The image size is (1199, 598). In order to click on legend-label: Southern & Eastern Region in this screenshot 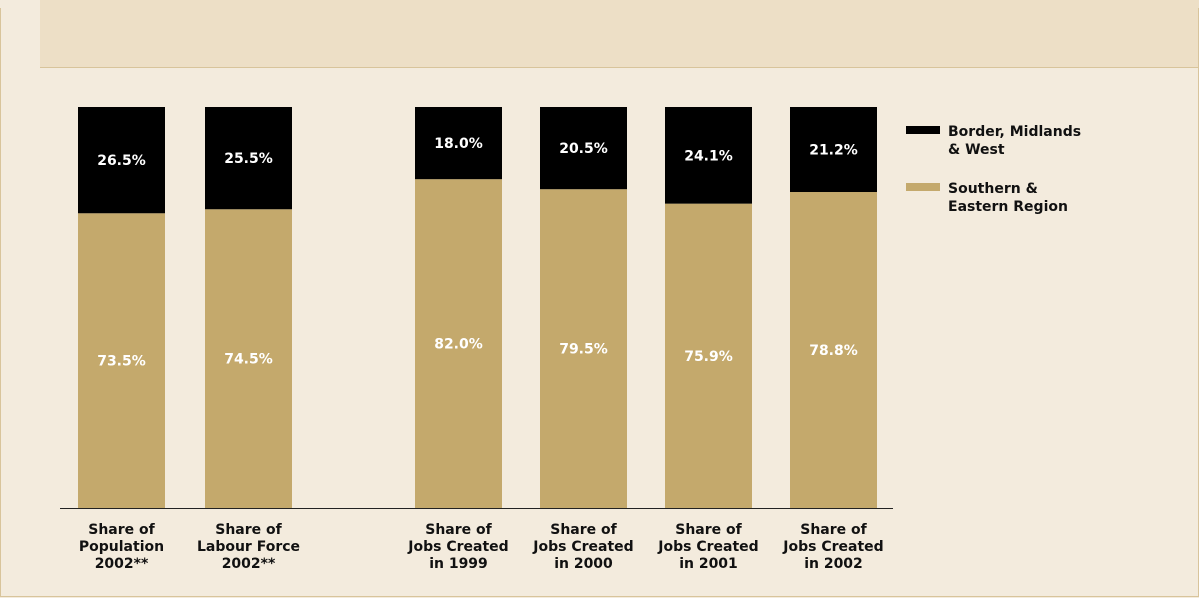, I will do `click(1008, 198)`.